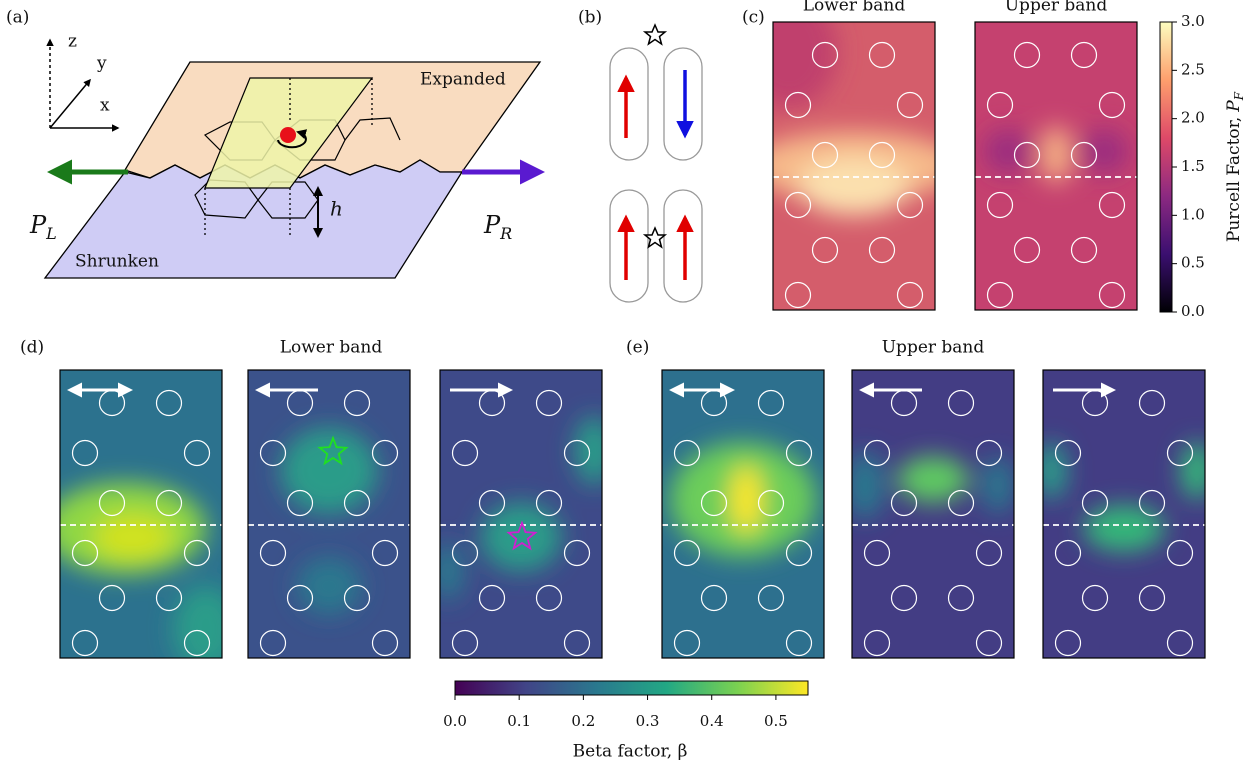  What do you see at coordinates (583, 721) in the screenshot?
I see `tick-label: 0.2` at bounding box center [583, 721].